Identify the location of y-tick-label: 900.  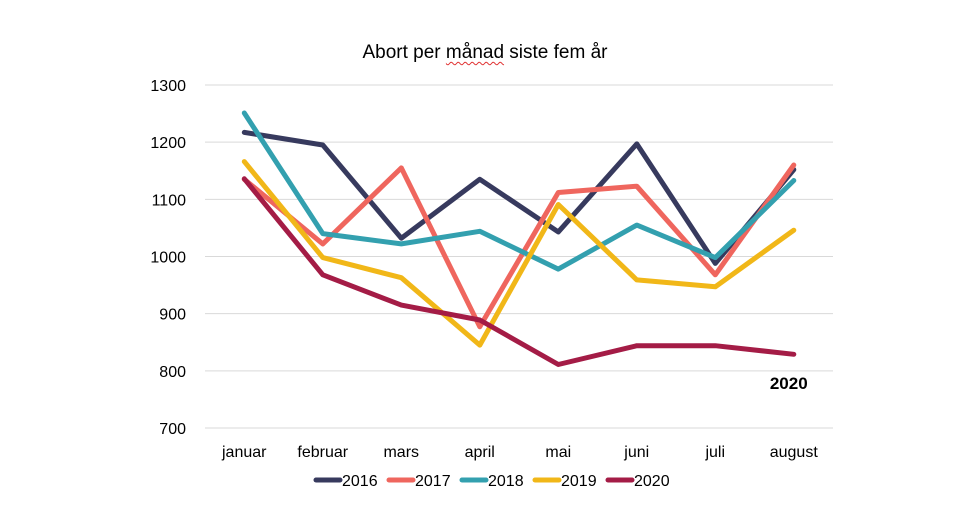
(172, 315).